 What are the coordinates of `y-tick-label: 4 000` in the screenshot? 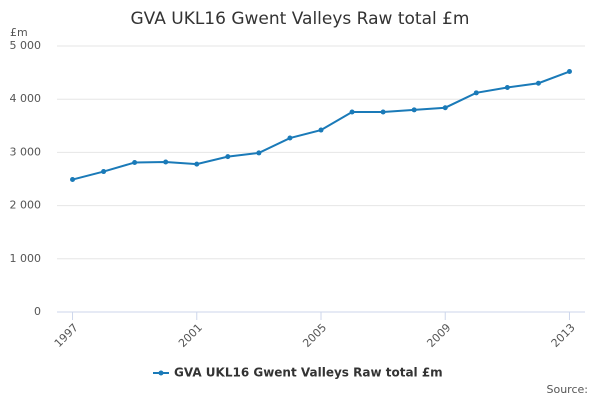 It's located at (26, 98).